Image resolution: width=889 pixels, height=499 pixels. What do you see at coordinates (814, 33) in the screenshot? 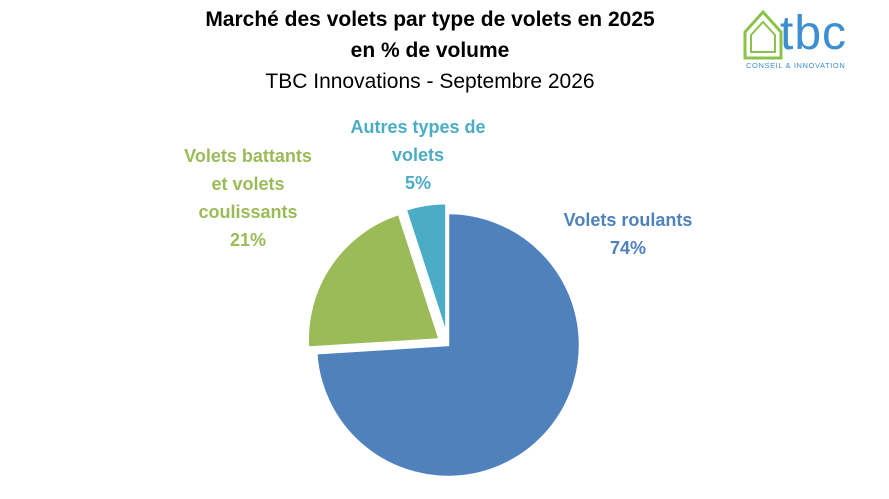
I see `logo-text: tbc` at bounding box center [814, 33].